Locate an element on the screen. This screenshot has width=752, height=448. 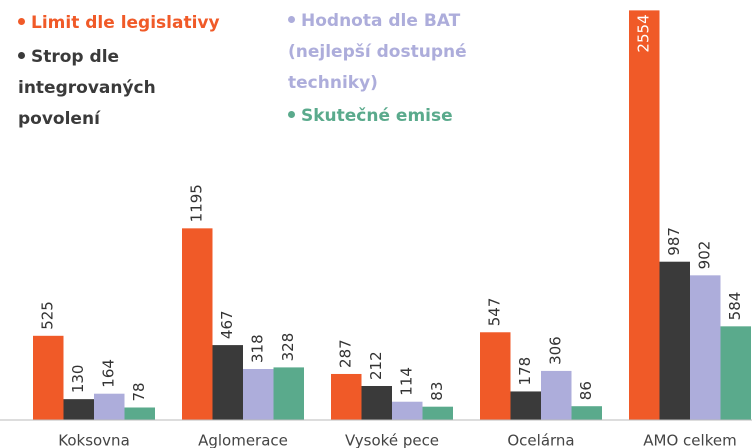
data-label: 130 is located at coordinates (78, 379).